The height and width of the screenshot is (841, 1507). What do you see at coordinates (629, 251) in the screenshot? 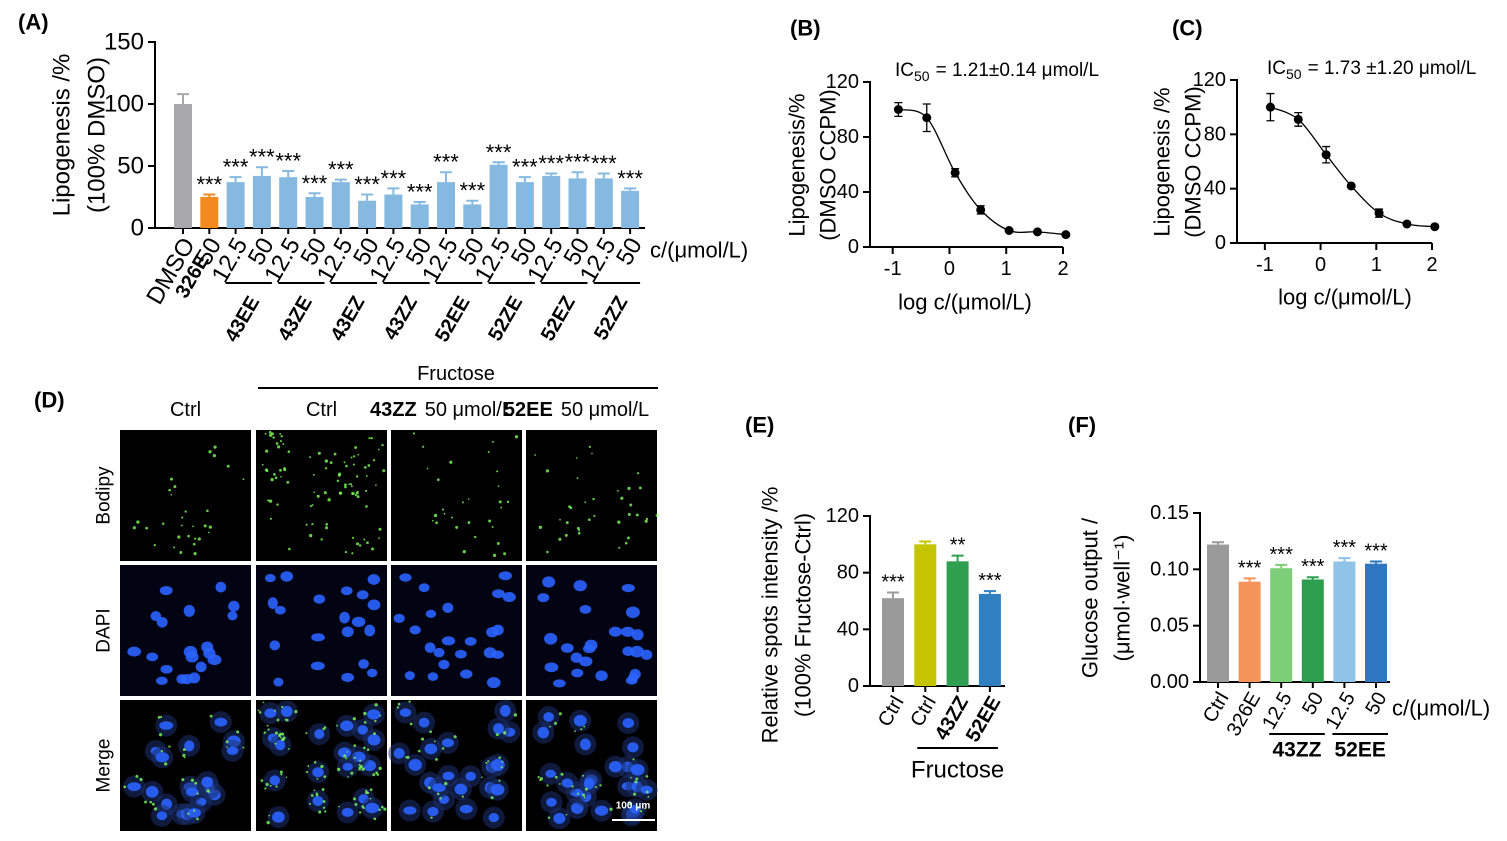
I see `x-tick-label: 50` at bounding box center [629, 251].